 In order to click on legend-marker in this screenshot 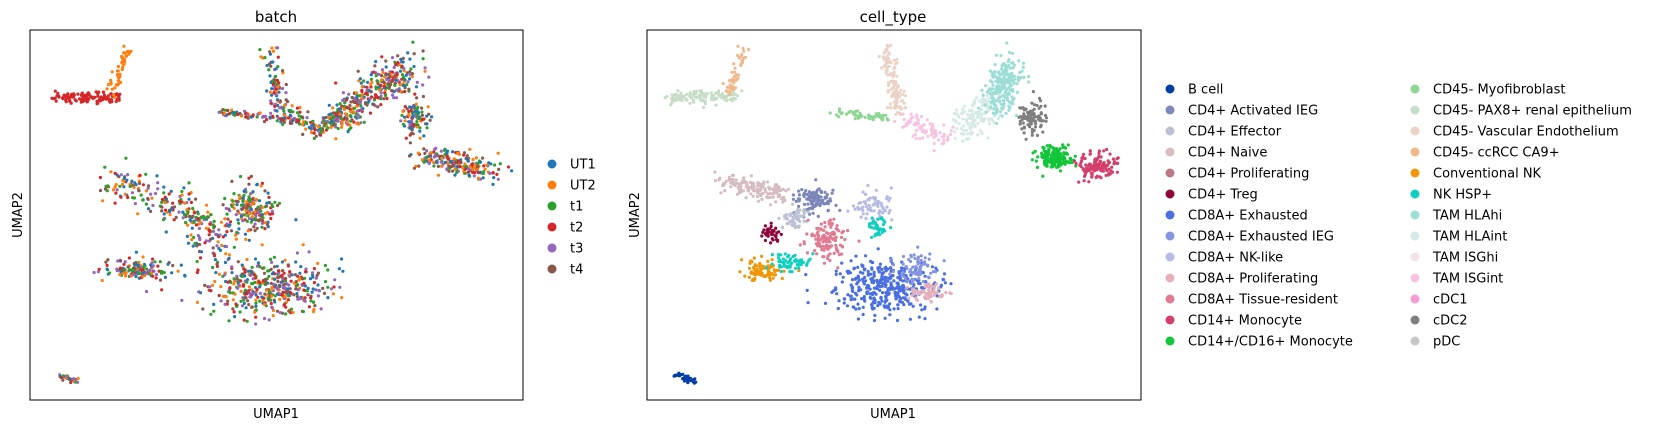, I will do `click(1170, 320)`.